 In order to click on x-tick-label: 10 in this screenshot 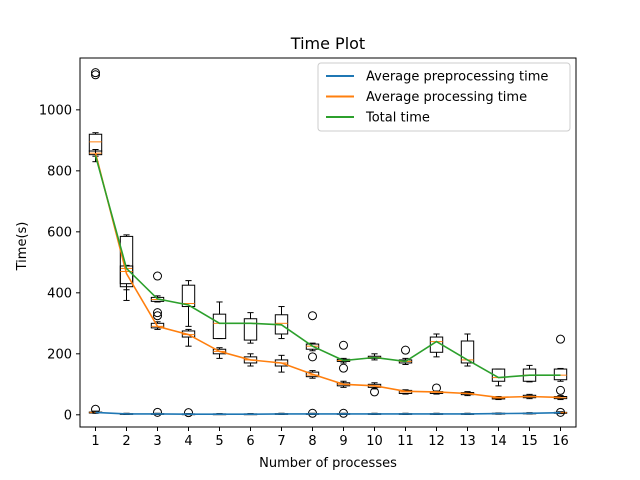, I will do `click(374, 441)`.